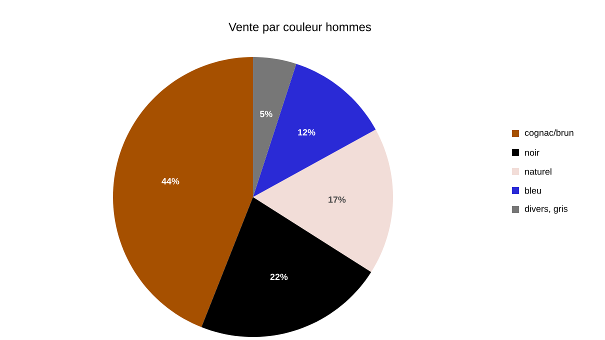 The image size is (605, 340). I want to click on chart-title: Vente par couleur hommes, so click(299, 28).